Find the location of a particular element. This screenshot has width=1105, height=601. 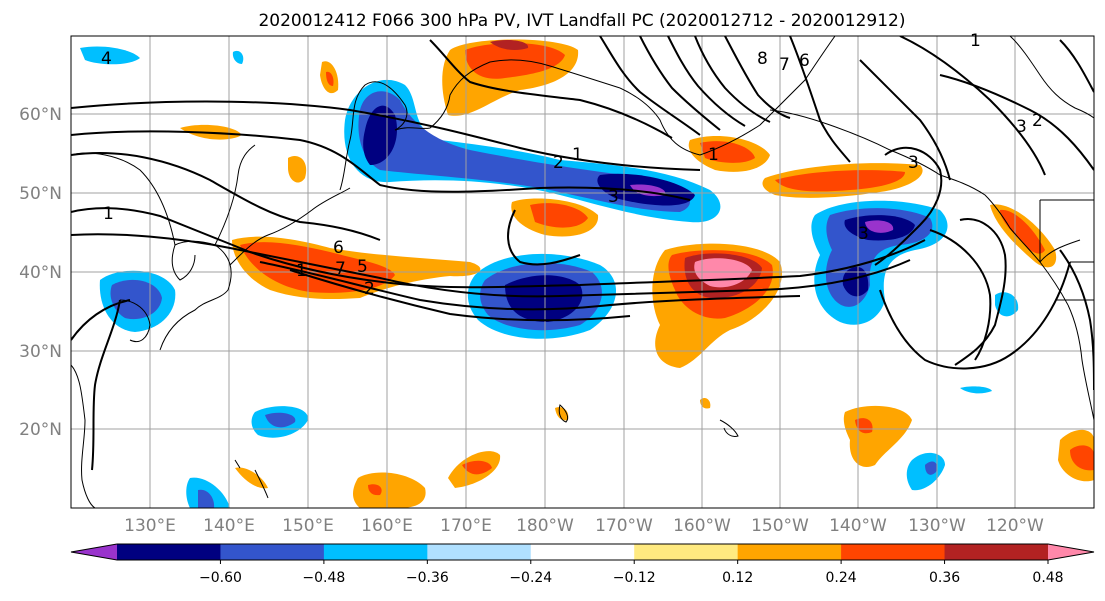

colorbar-tick-label: −0.24 is located at coordinates (530, 578).